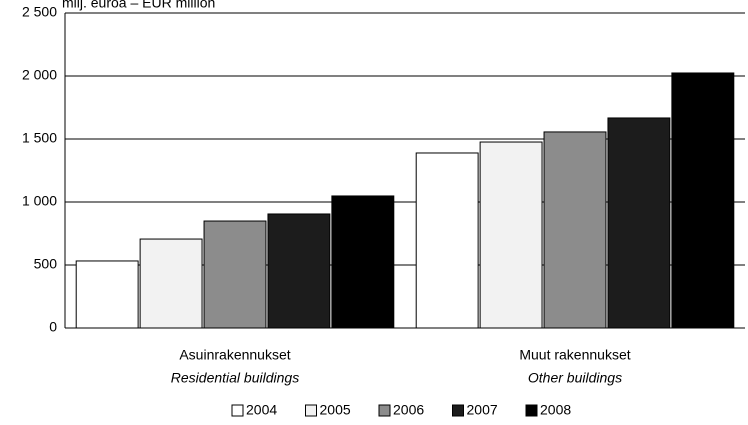  Describe the element at coordinates (574, 355) in the screenshot. I see `x-tick-label: Muut rakennukset` at that location.